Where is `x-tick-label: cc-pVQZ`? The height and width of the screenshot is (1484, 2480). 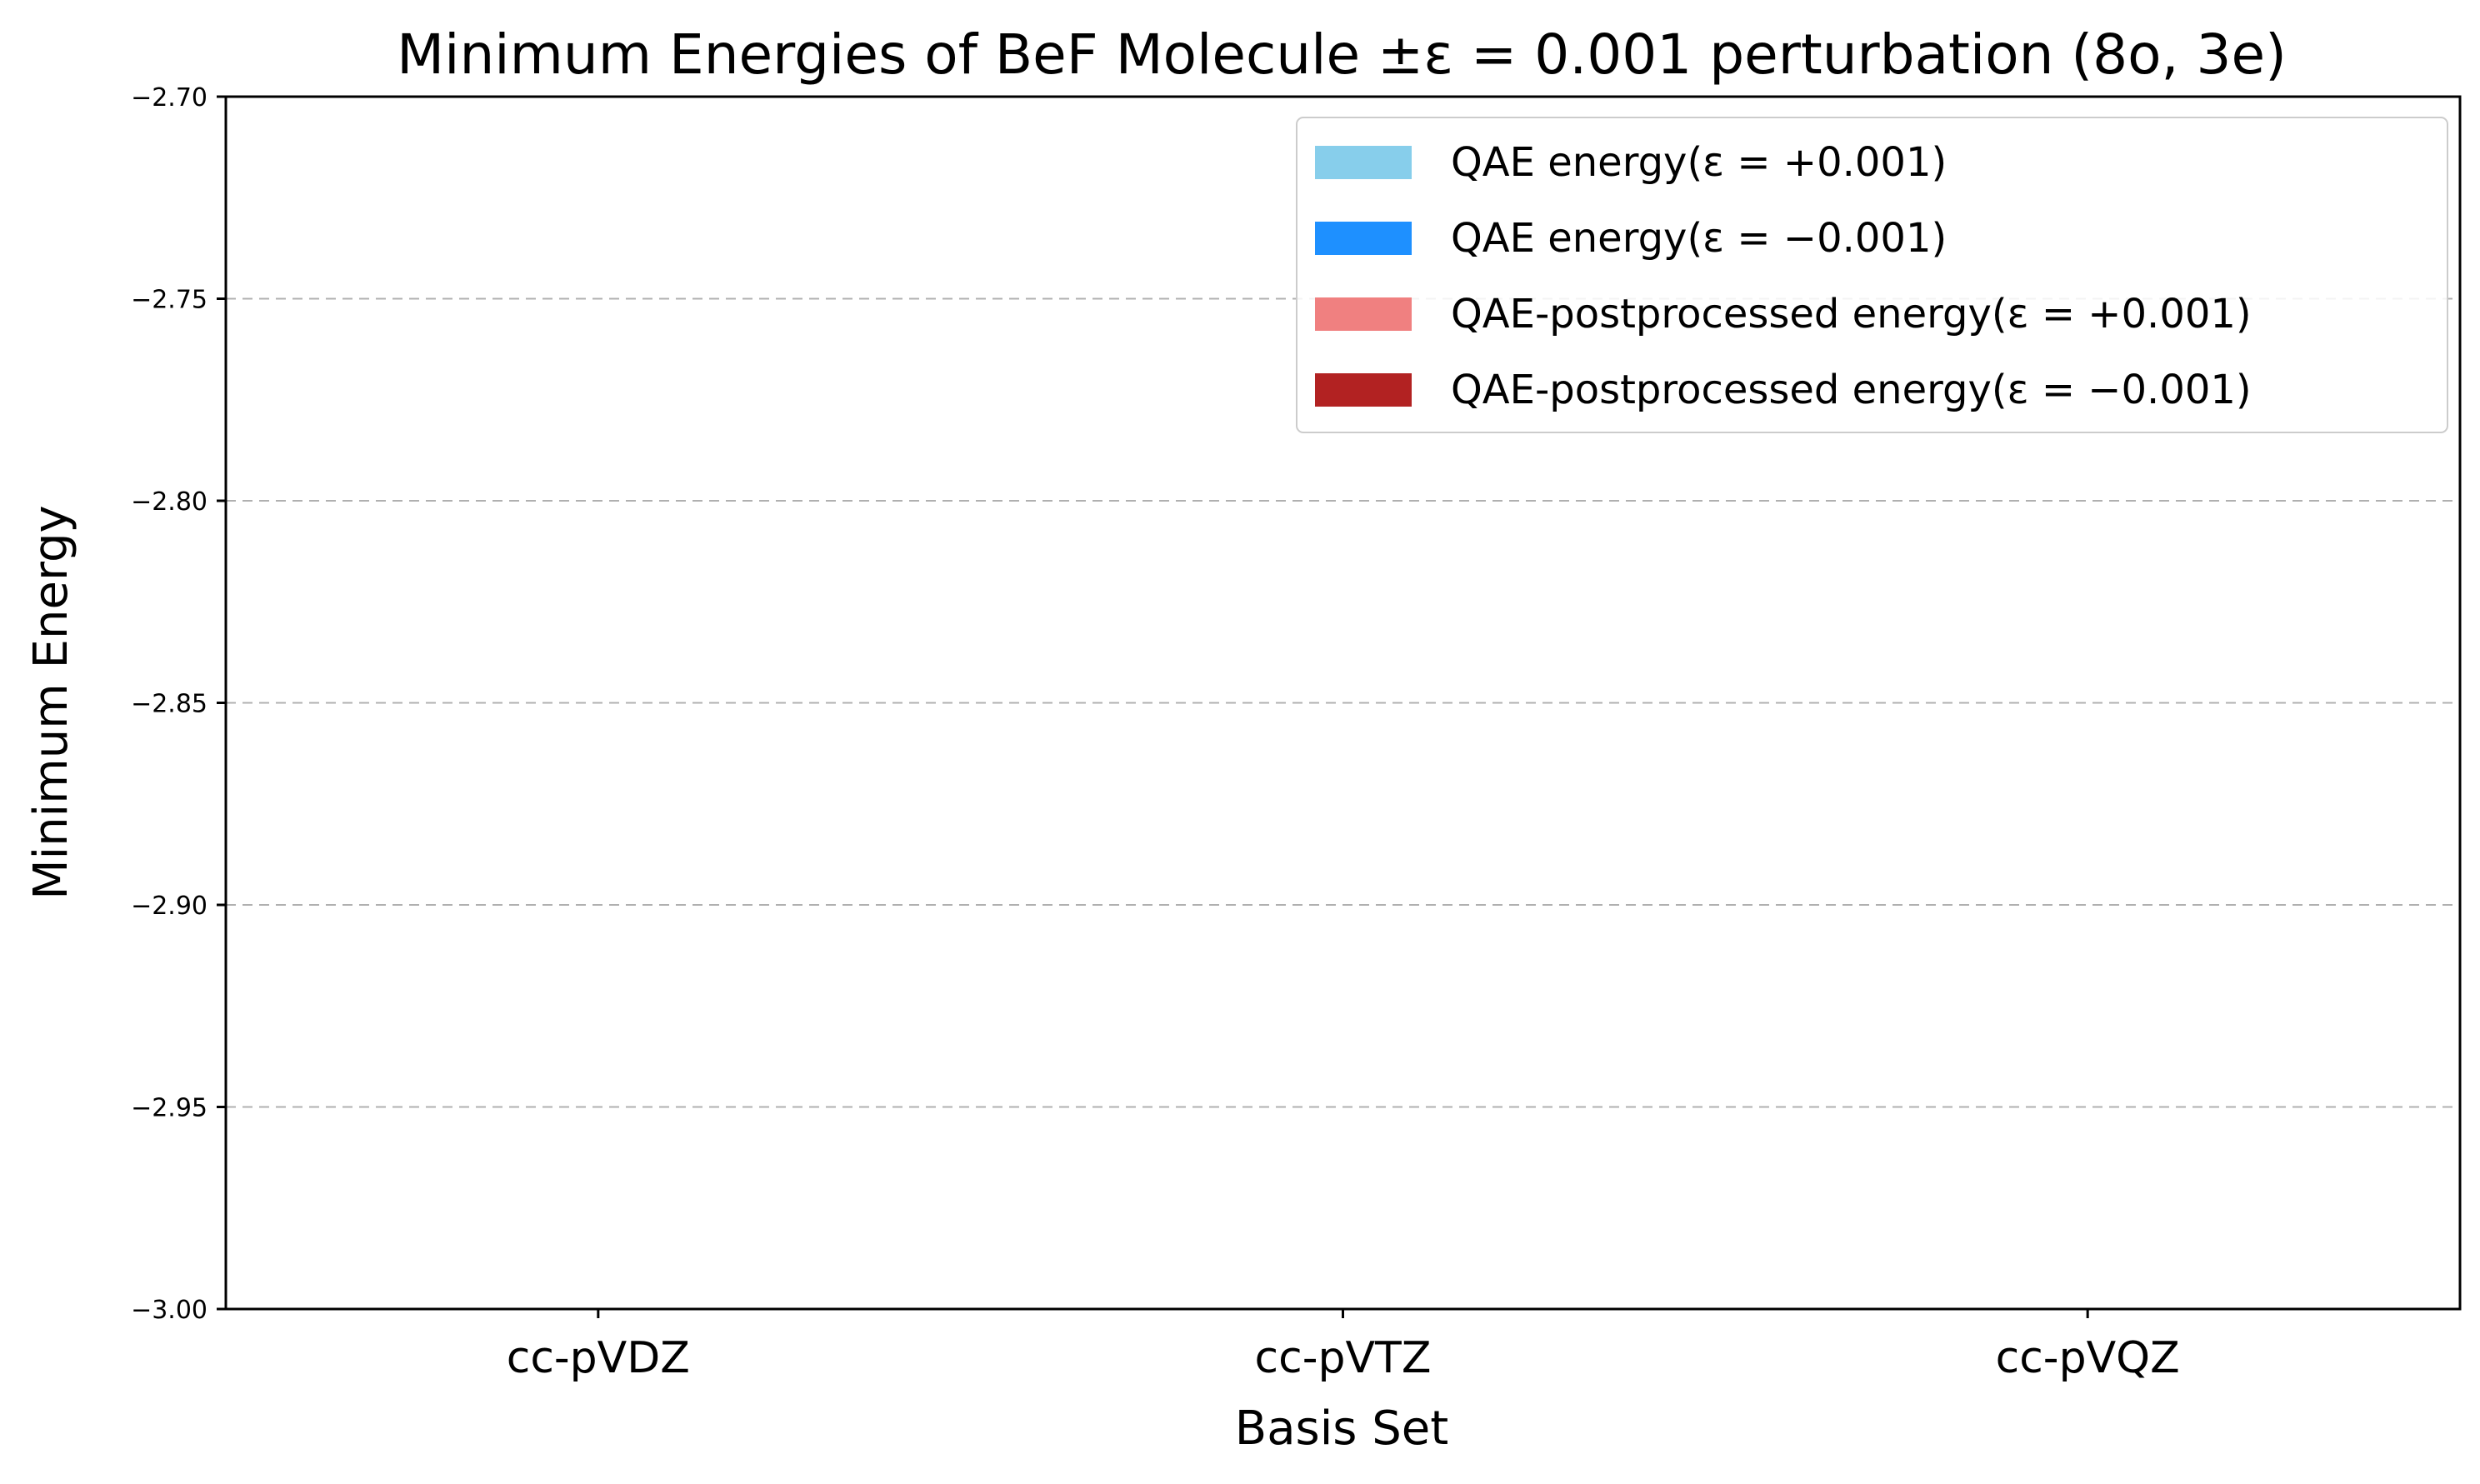
x-tick-label: cc-pVQZ is located at coordinates (2088, 1358).